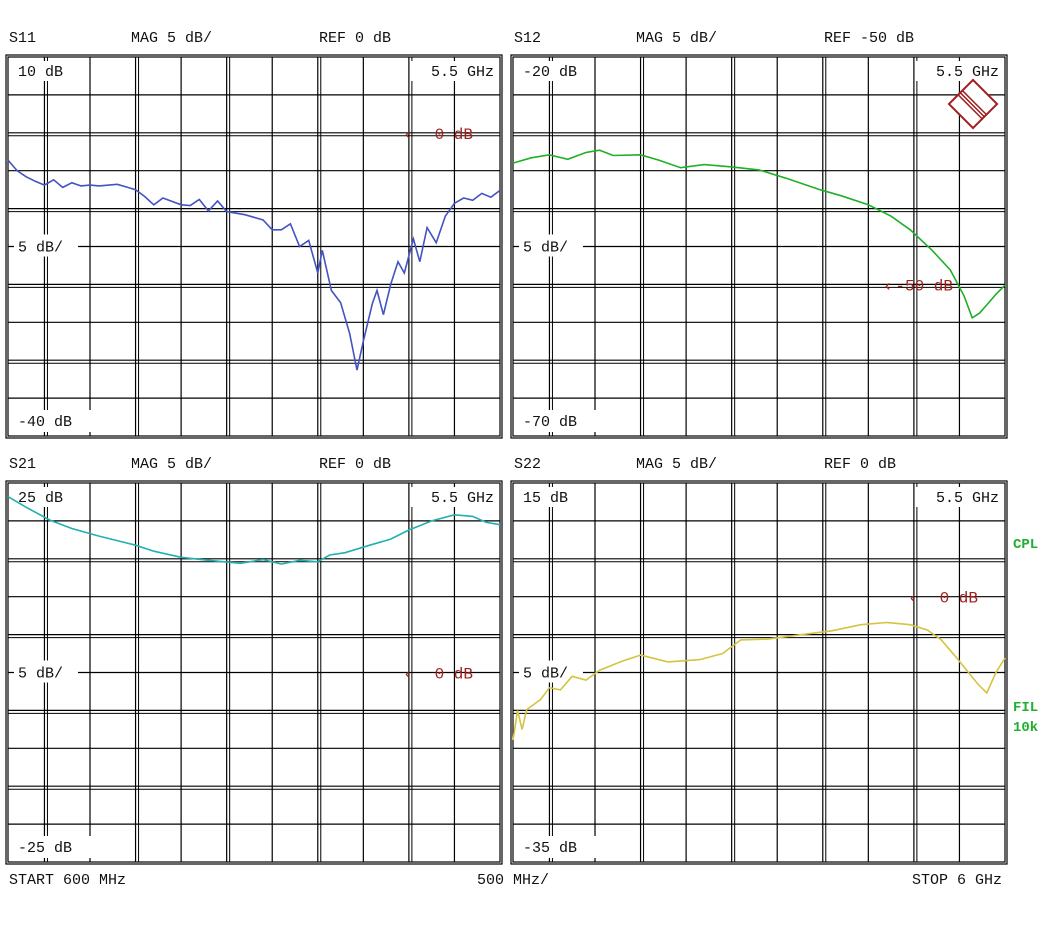 This screenshot has height=932, width=1058. What do you see at coordinates (759, 681) in the screenshot?
I see `trace-s22` at bounding box center [759, 681].